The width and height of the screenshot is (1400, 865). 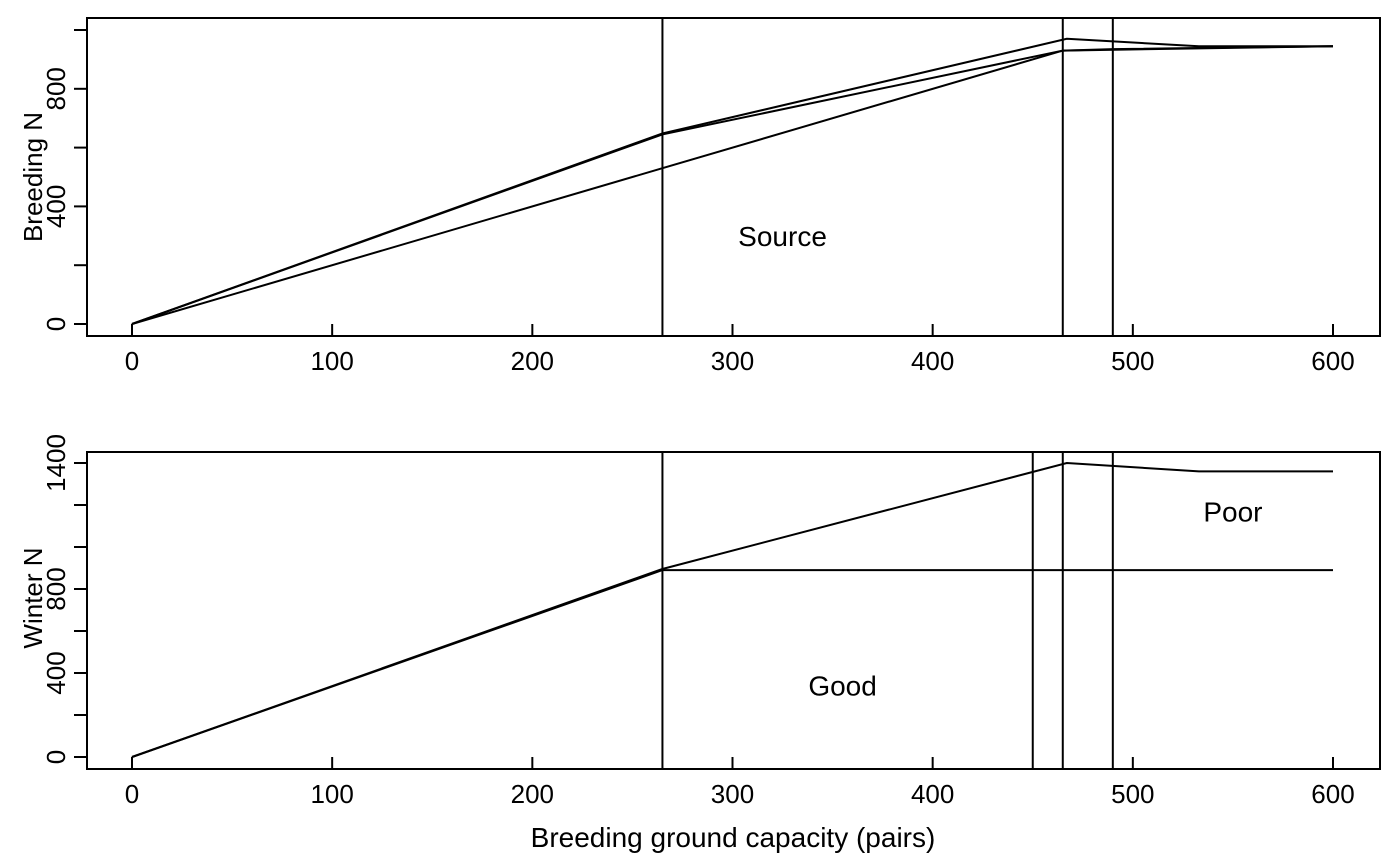 What do you see at coordinates (842, 686) in the screenshot?
I see `annotation-label: Good` at bounding box center [842, 686].